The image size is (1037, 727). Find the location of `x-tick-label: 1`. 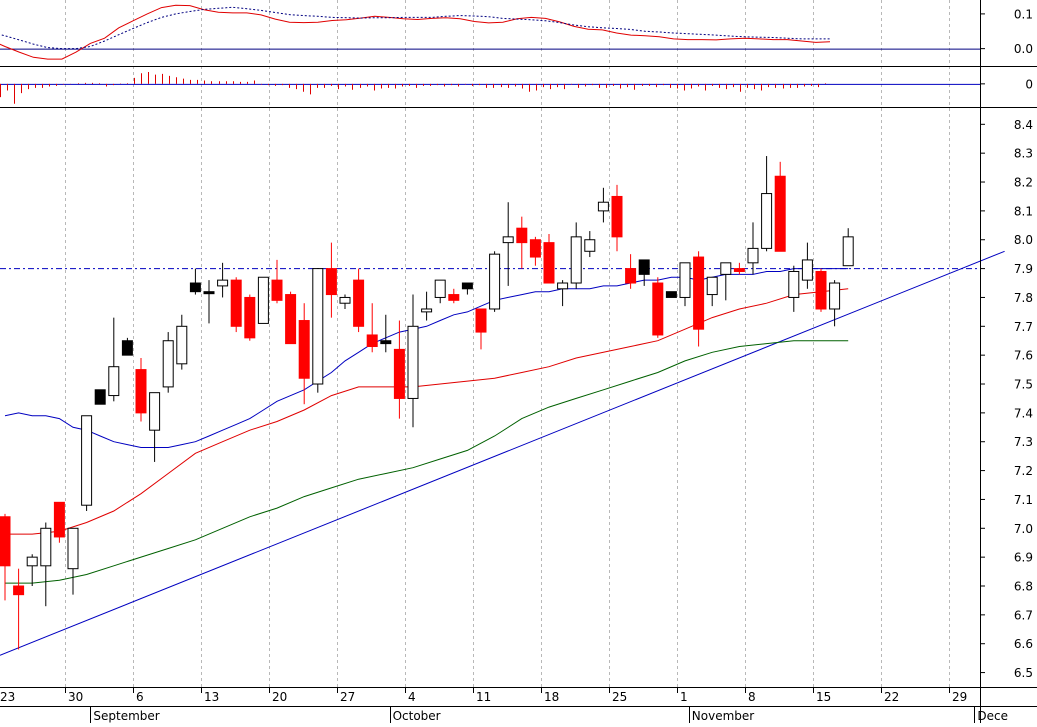

x-tick-label: 1 is located at coordinates (684, 697).